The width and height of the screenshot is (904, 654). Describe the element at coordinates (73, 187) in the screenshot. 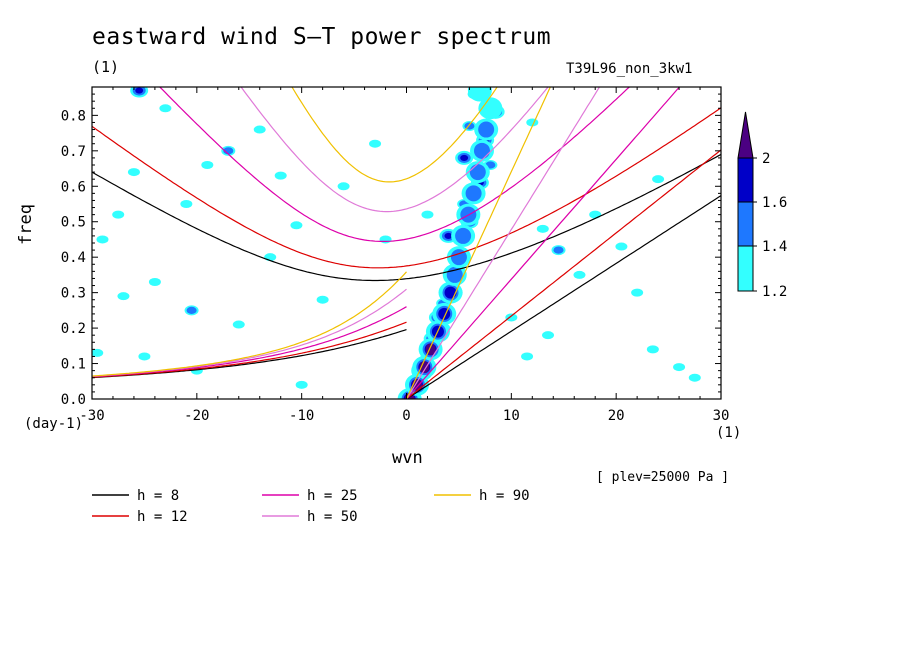

I see `y-tick-label: 0.6` at that location.